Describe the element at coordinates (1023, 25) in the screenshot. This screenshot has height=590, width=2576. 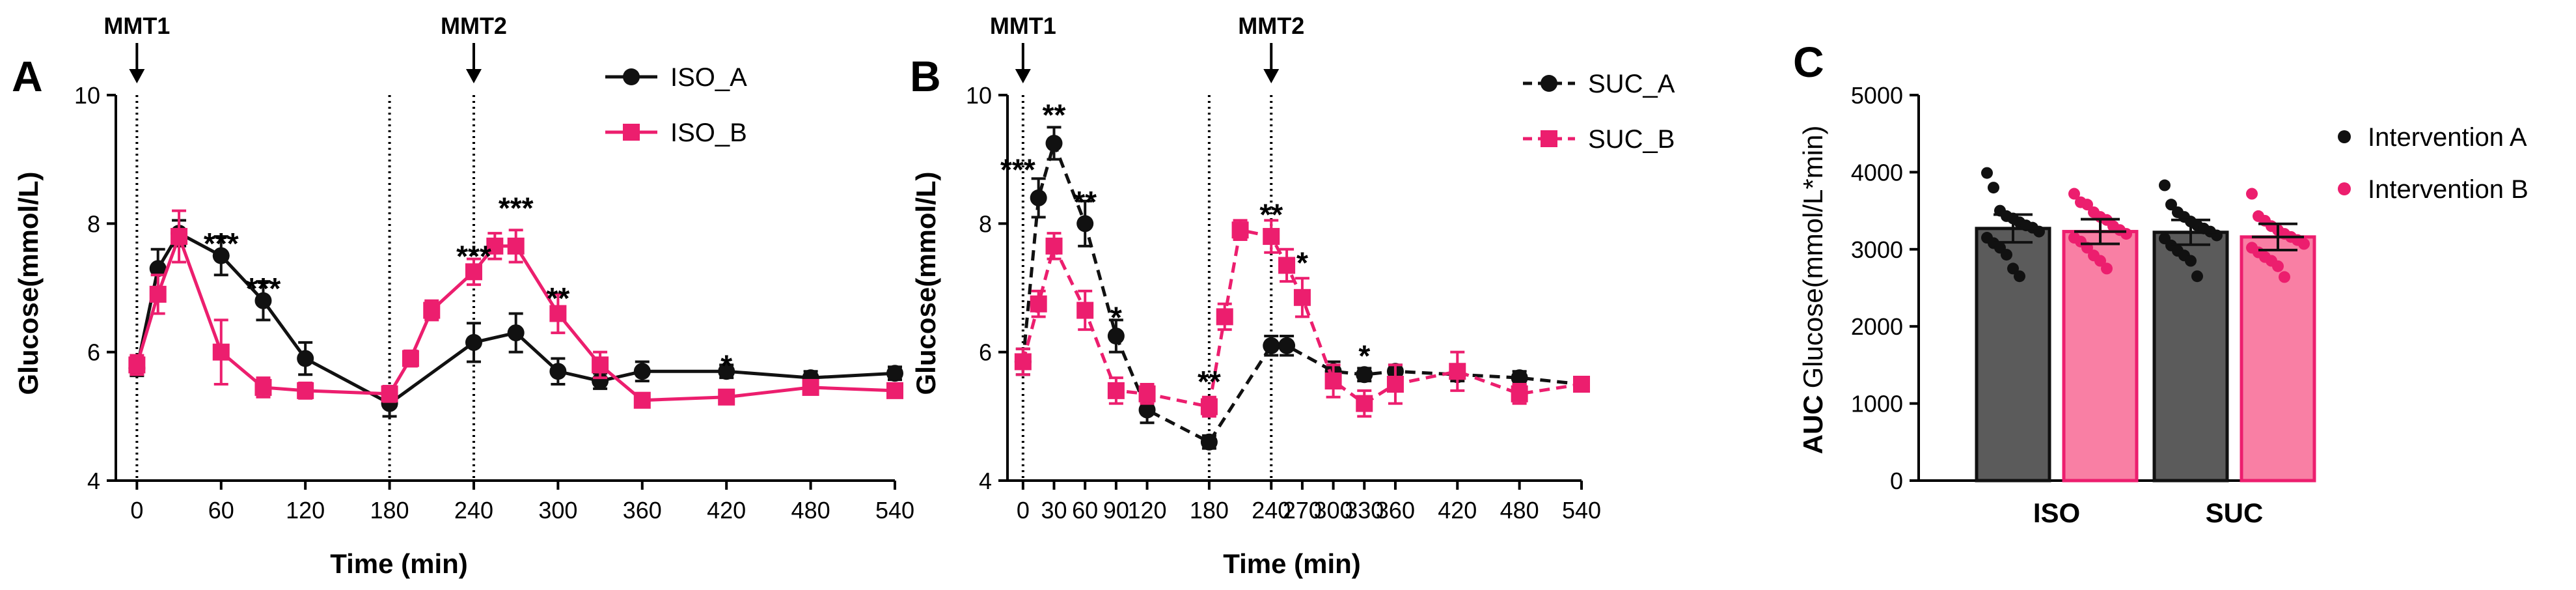
I see `panel-b-marker-label-mmt1: MMT1` at that location.